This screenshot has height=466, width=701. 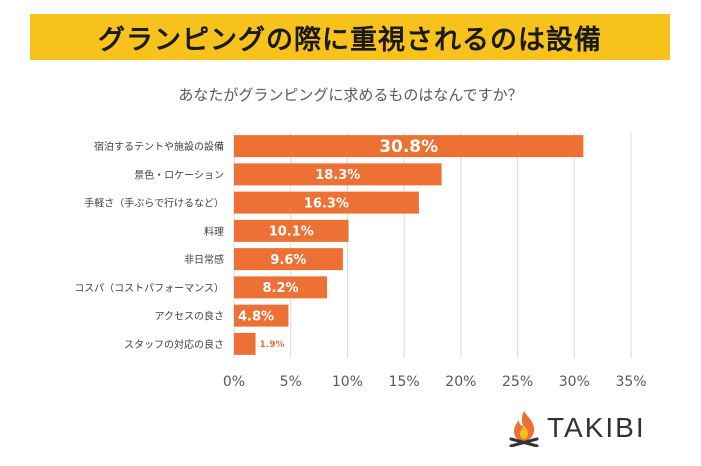 I want to click on x-tick-label: 10%, so click(x=347, y=382).